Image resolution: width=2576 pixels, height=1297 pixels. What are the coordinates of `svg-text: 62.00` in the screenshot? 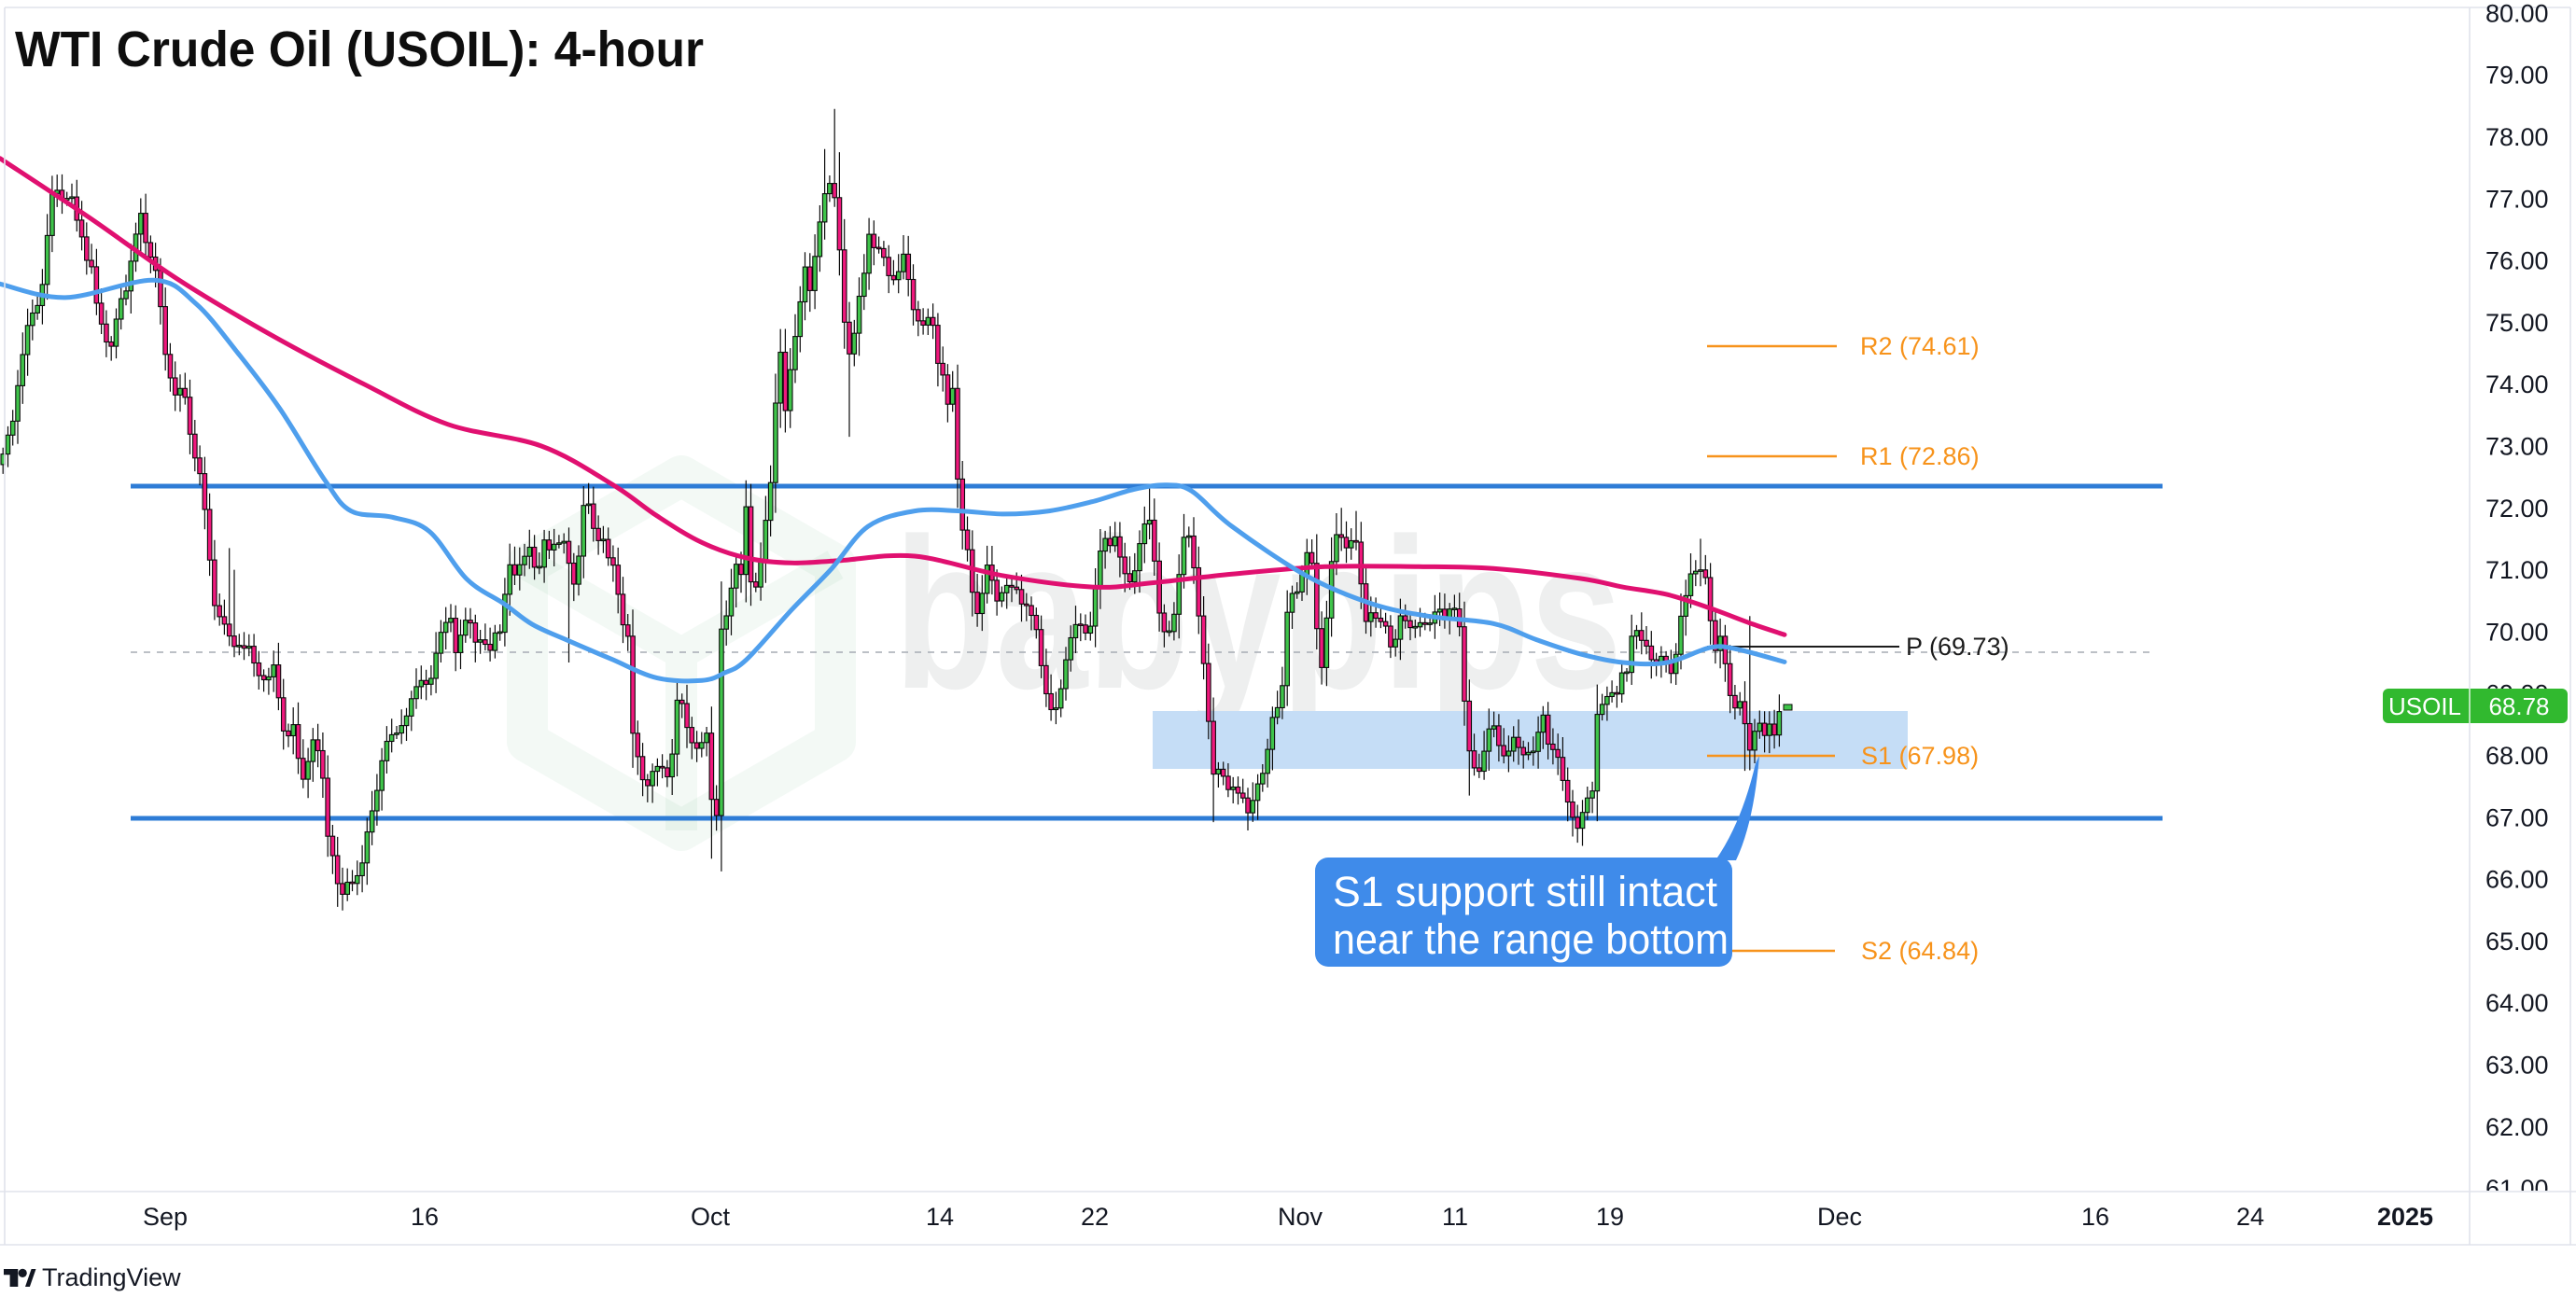 It's located at (2517, 1127).